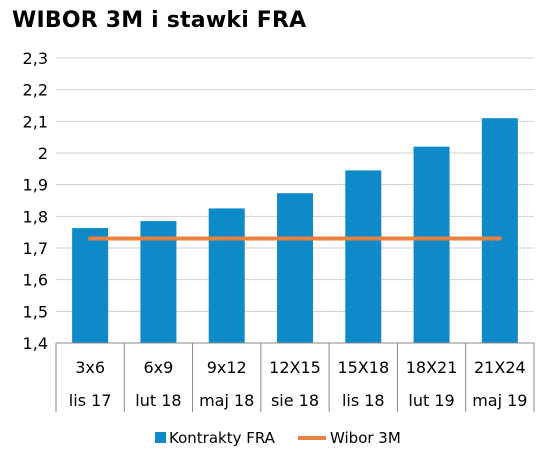 The width and height of the screenshot is (546, 455). What do you see at coordinates (90, 400) in the screenshot?
I see `x-tick-sublabel: lis 17` at bounding box center [90, 400].